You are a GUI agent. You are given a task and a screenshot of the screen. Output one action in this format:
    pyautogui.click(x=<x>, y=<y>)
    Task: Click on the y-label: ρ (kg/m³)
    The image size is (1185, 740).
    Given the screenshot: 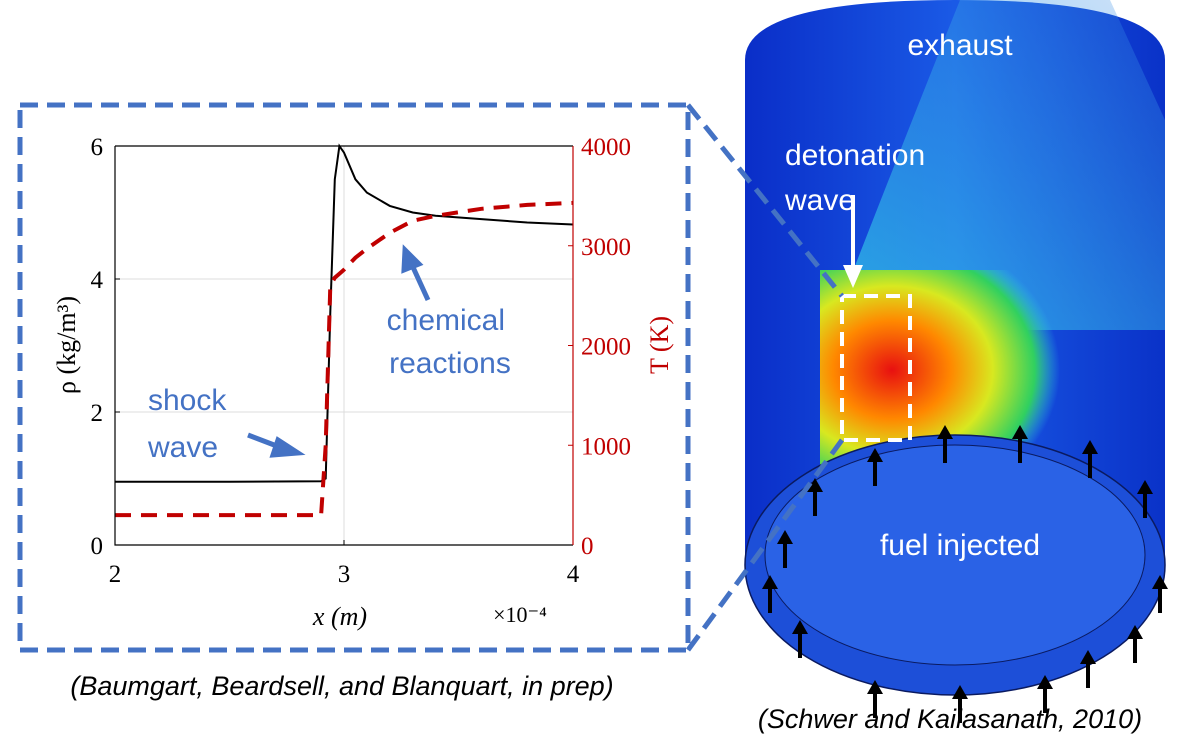 What is the action you would take?
    pyautogui.click(x=66, y=345)
    